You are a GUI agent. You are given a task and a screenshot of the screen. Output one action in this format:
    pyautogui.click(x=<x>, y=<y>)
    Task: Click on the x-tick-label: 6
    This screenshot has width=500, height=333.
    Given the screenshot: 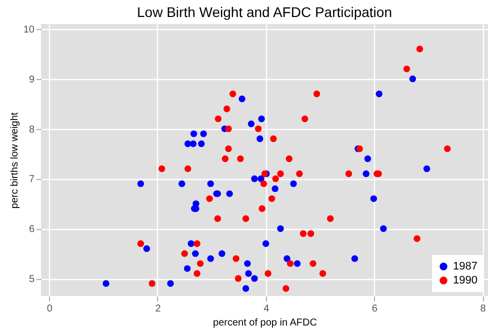 What is the action you would take?
    pyautogui.click(x=375, y=309)
    